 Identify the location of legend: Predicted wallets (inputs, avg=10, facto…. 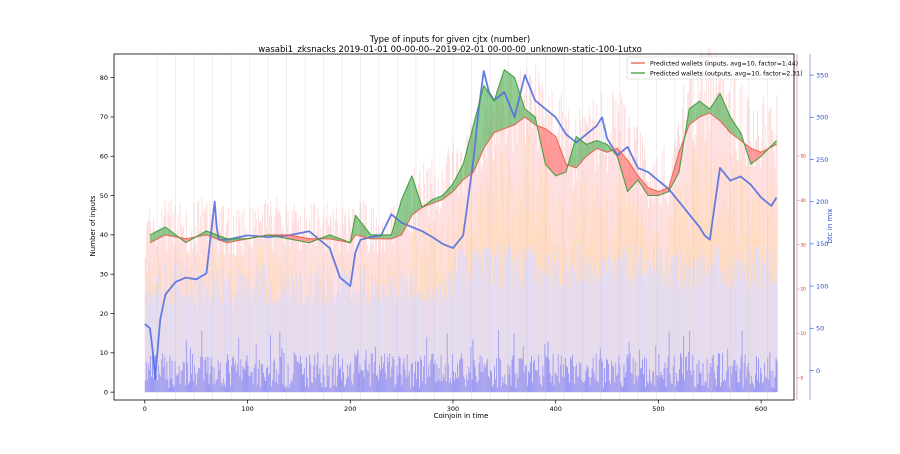
(714, 68).